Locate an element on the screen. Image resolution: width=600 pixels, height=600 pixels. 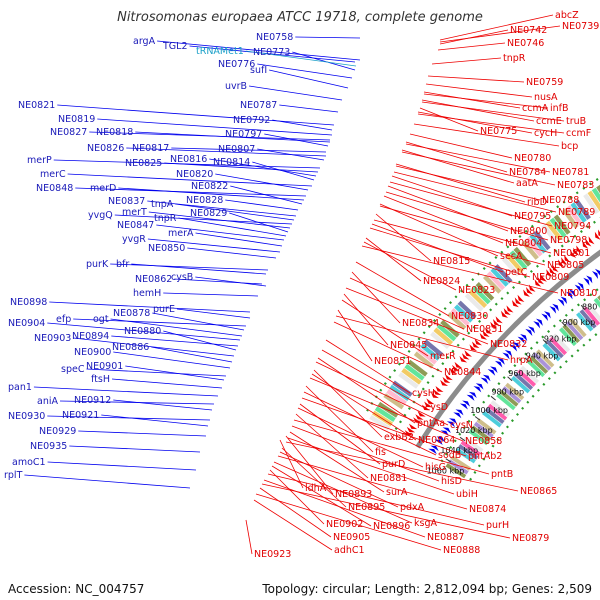
gene-label: NE0781 is located at coordinates (570, 172).